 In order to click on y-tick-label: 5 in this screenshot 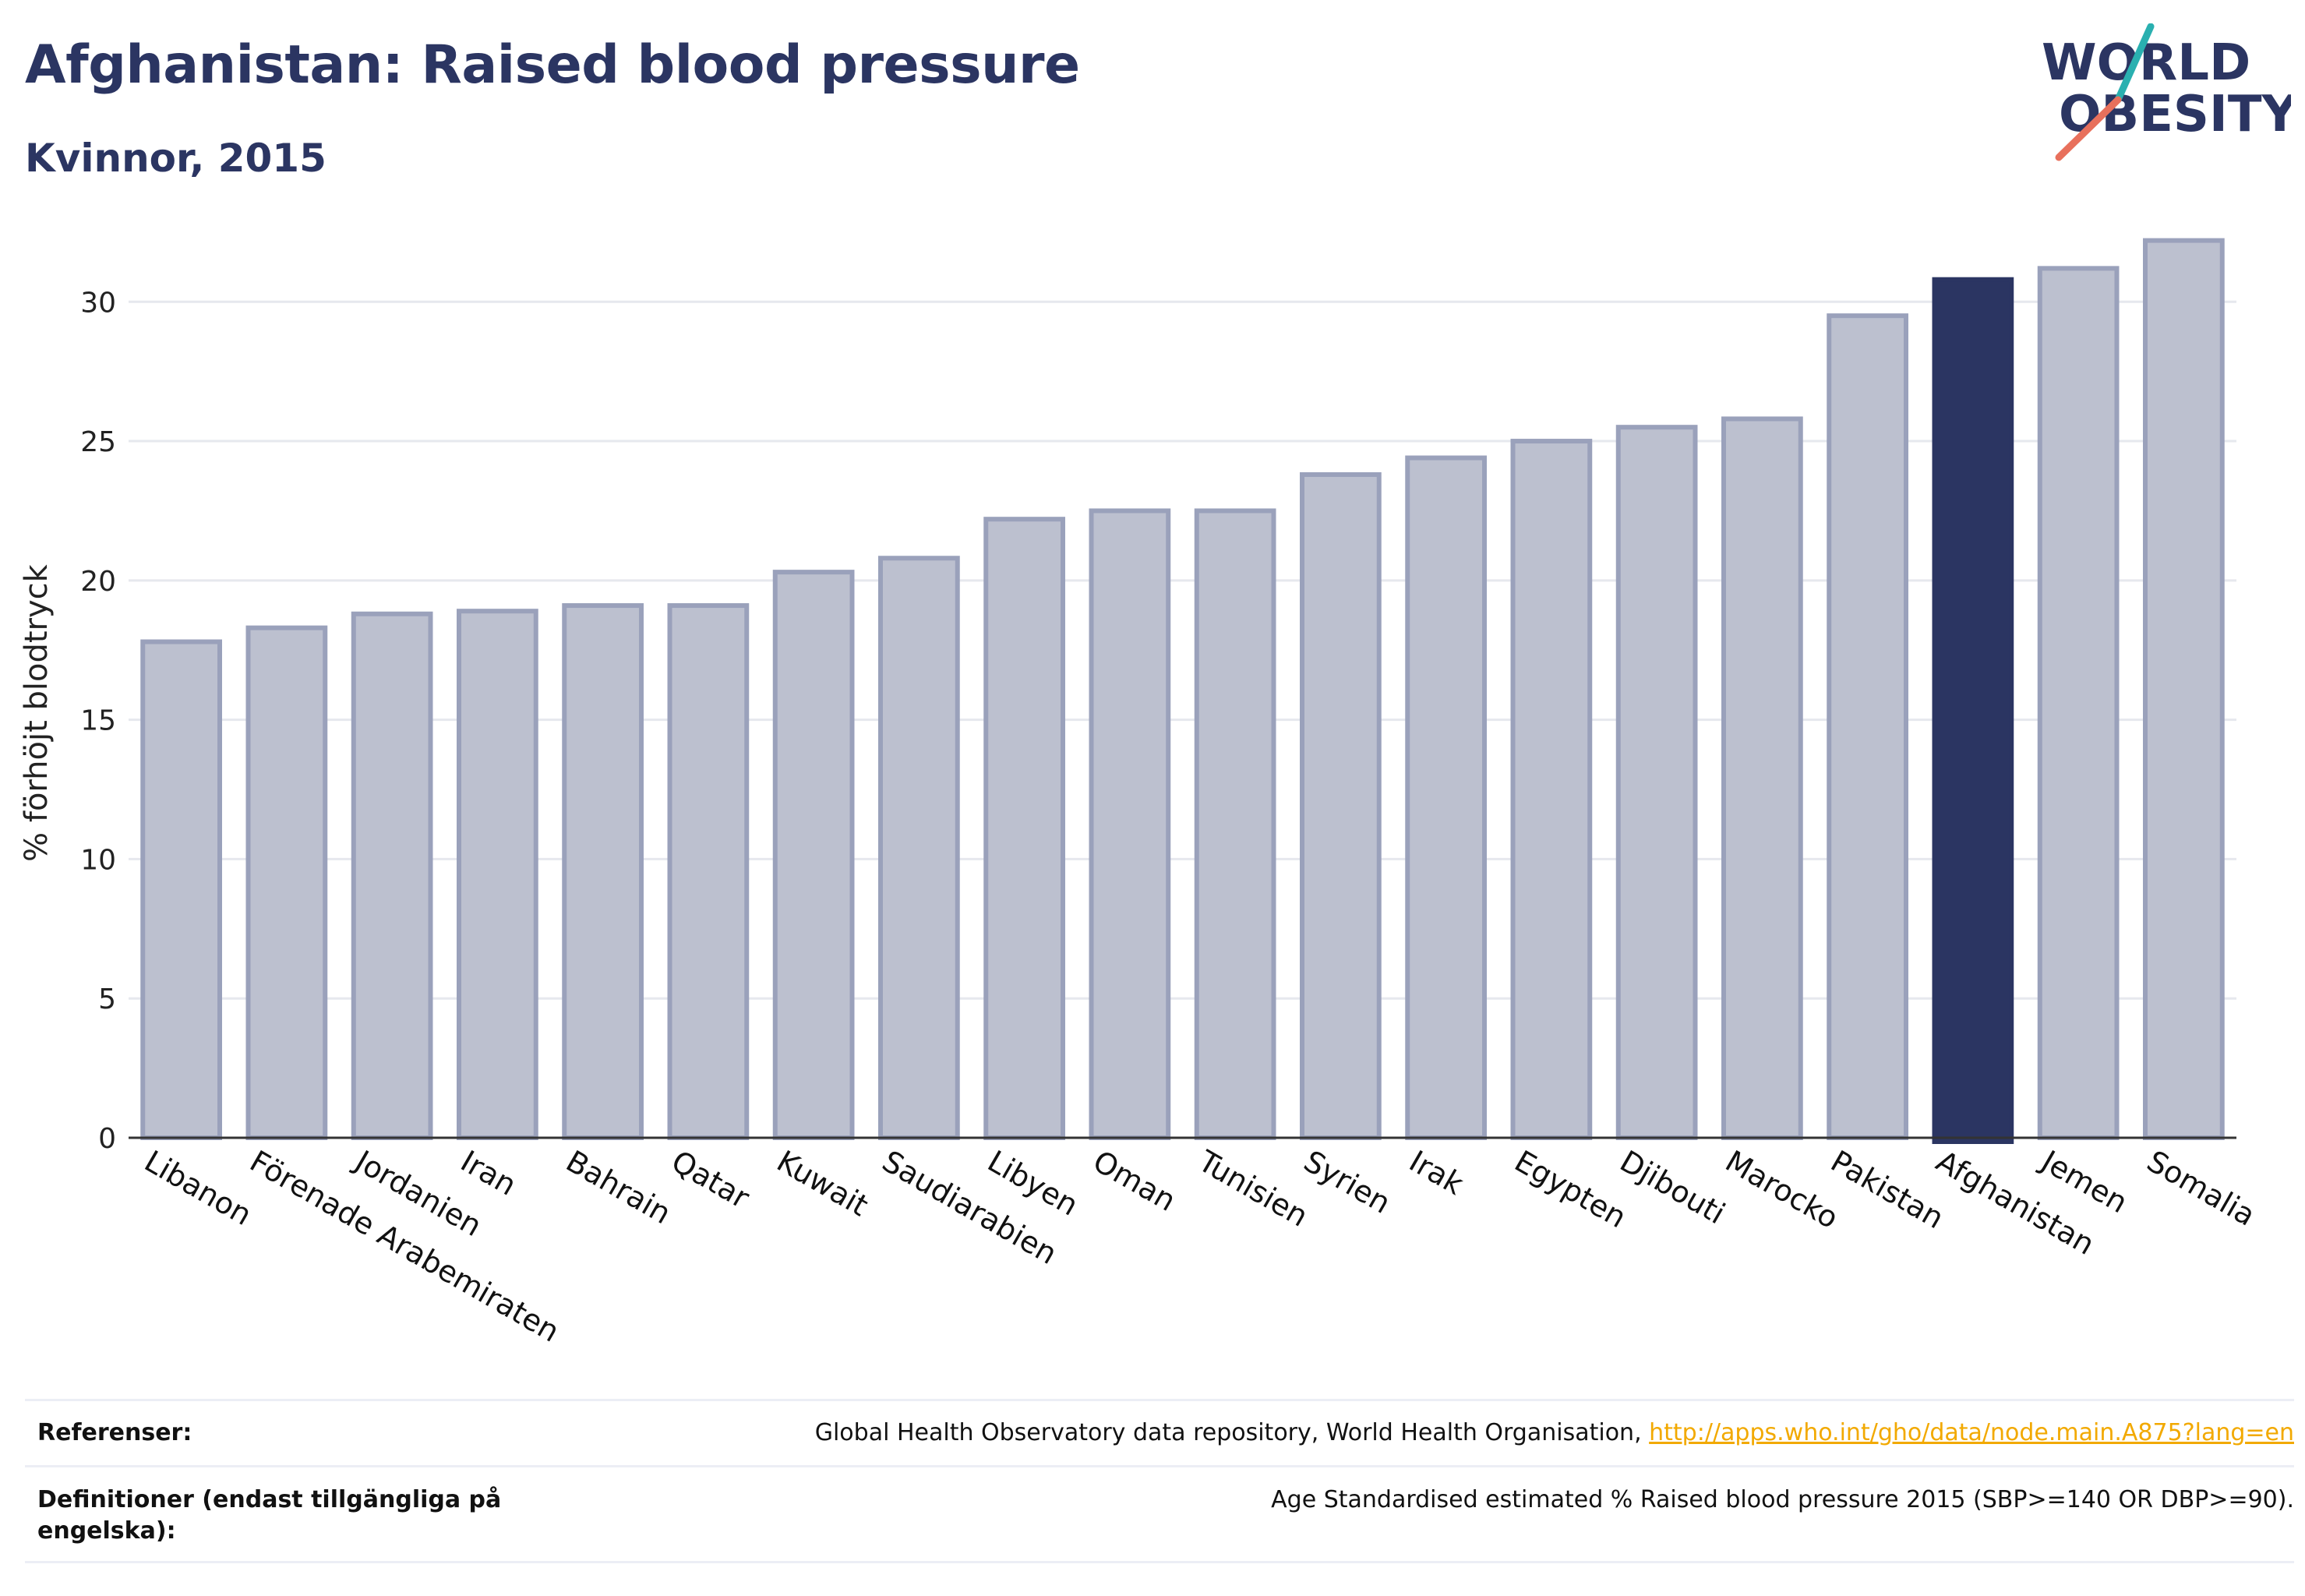, I will do `click(107, 999)`.